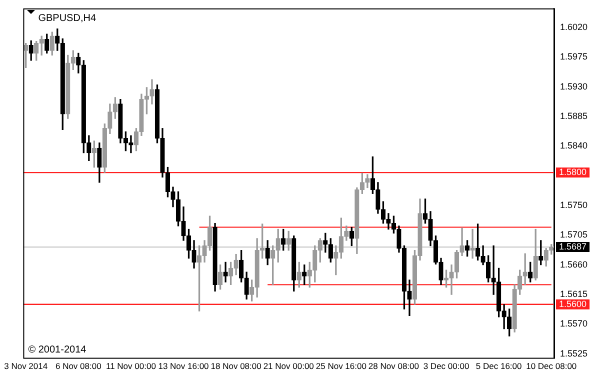 This screenshot has width=600, height=376. I want to click on chart-title: GBPUSD,H4, so click(67, 18).